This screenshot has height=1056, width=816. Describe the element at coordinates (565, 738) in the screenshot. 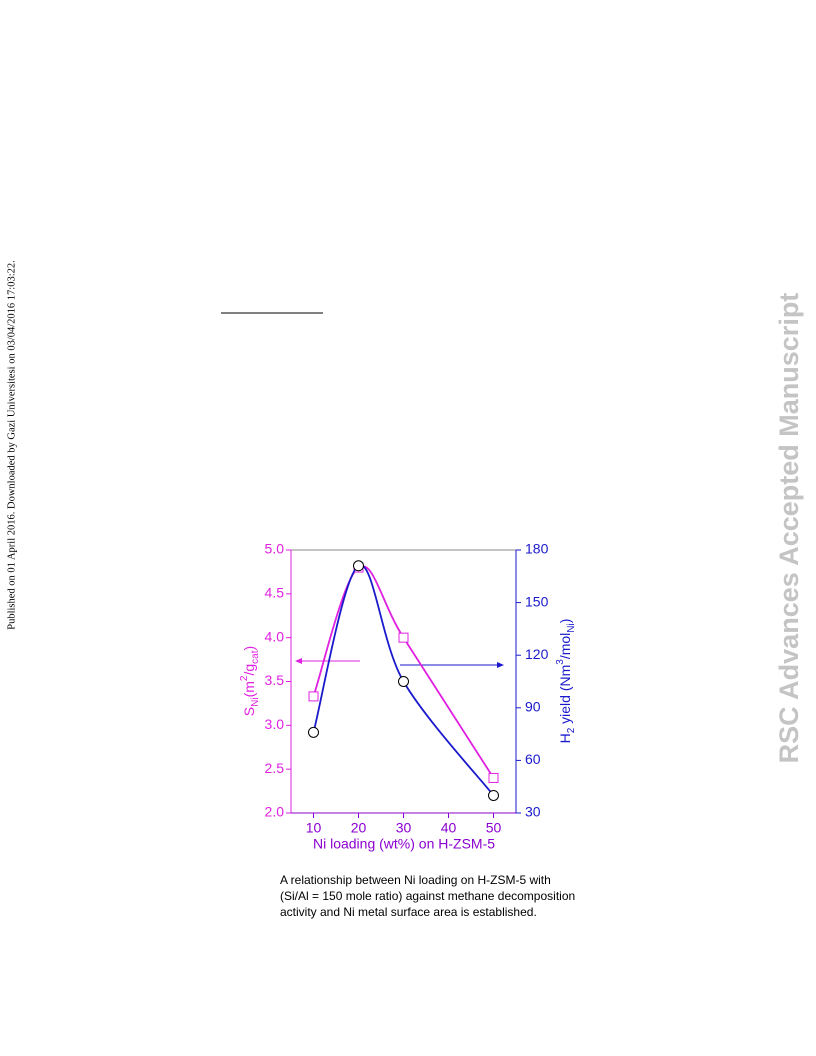

I see `axis-label-part: H` at that location.